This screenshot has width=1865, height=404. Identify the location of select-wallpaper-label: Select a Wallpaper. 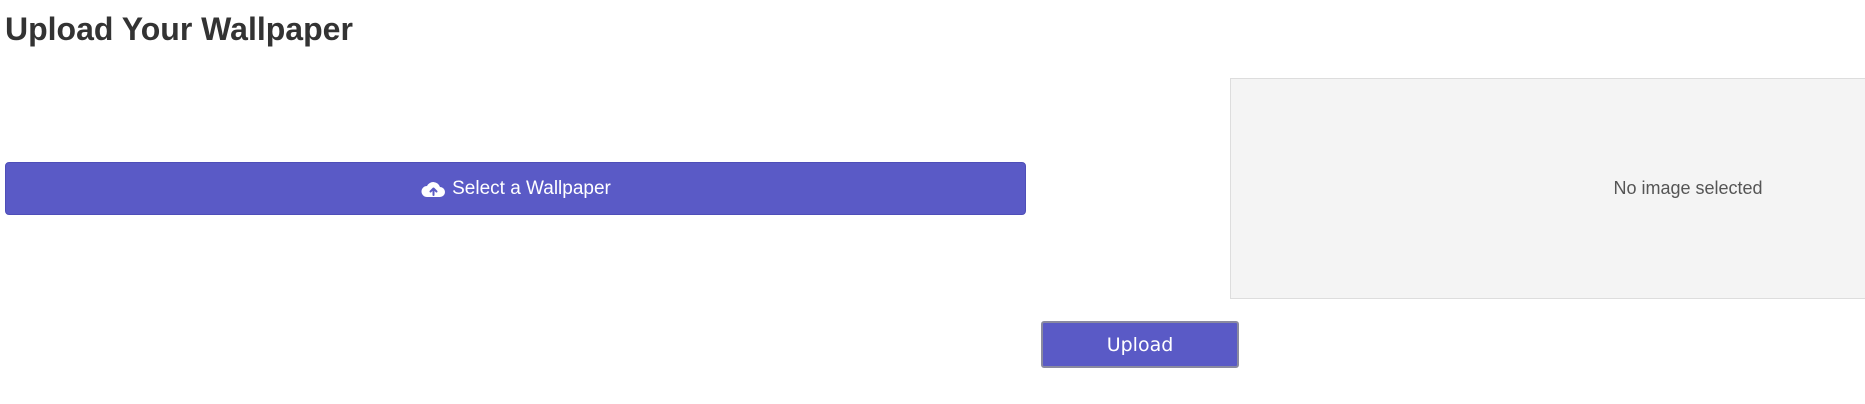
(531, 188).